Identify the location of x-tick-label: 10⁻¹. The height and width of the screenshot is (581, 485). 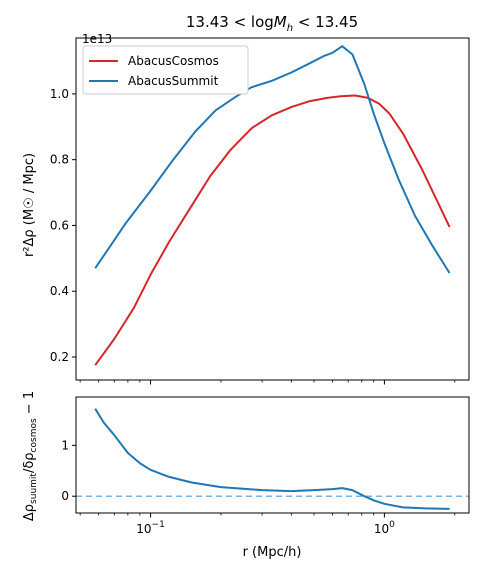
(150, 528).